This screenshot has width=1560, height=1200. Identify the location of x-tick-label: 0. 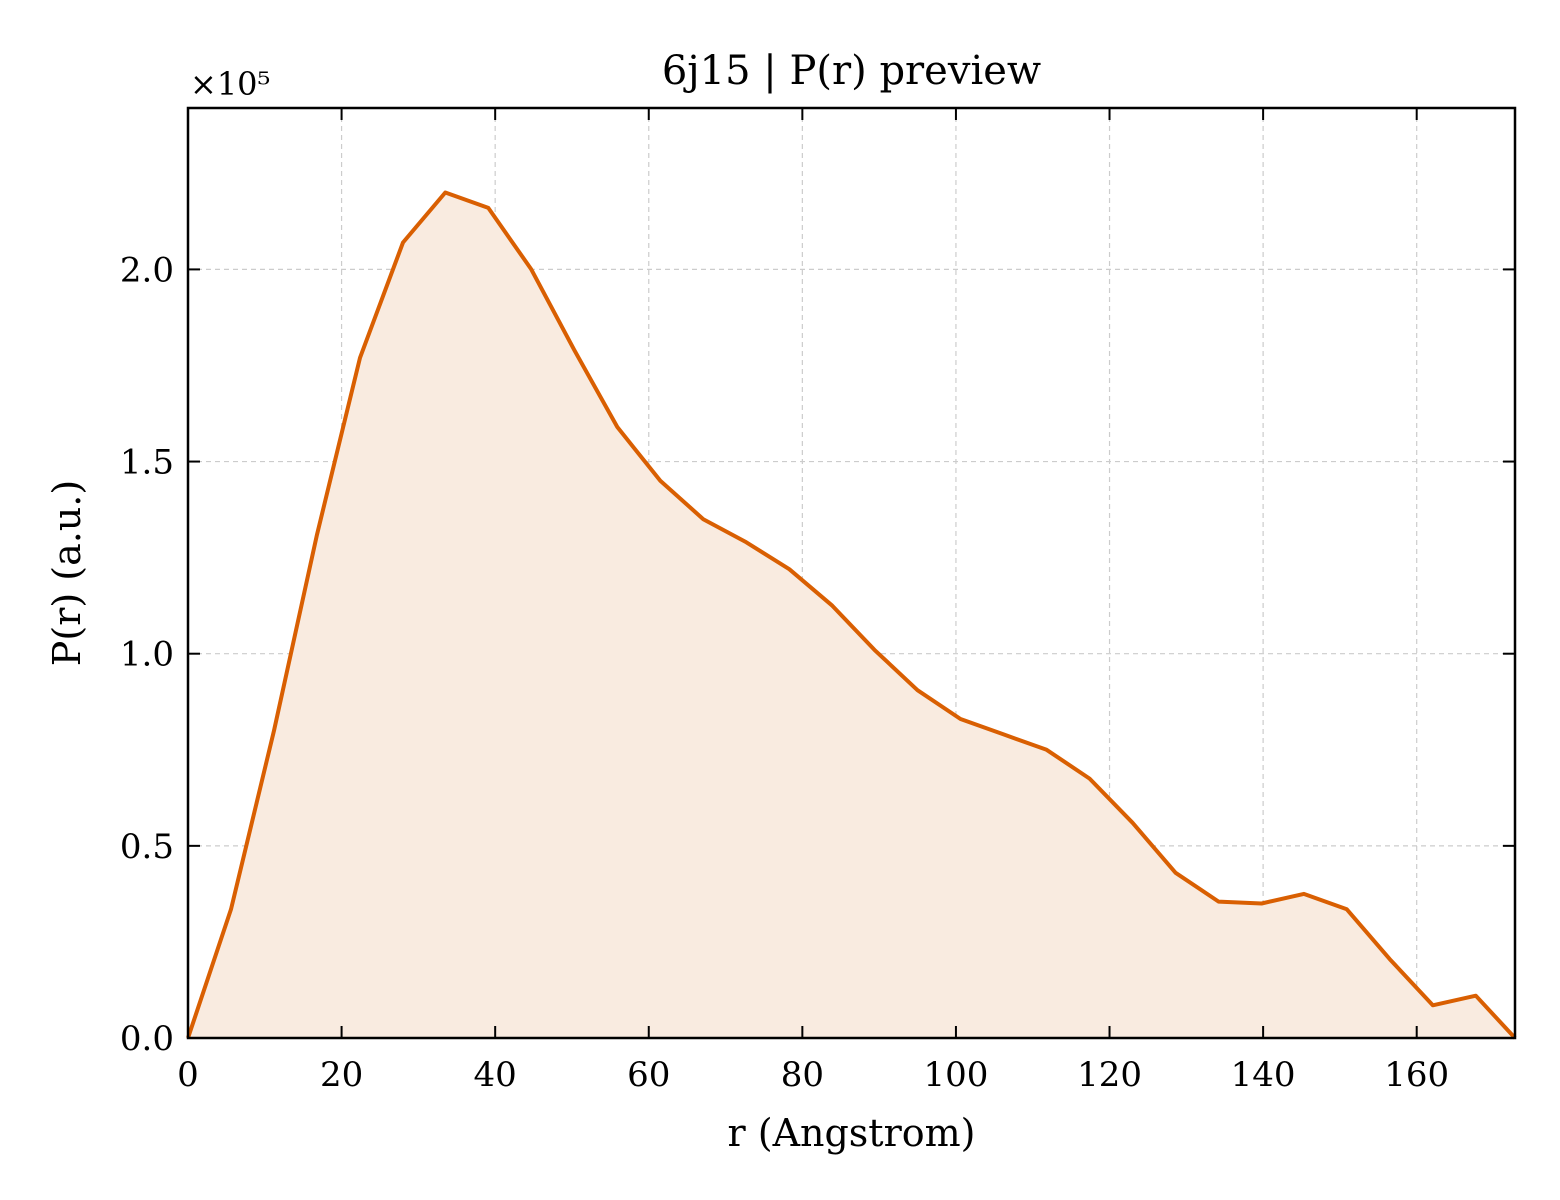
(188, 1075).